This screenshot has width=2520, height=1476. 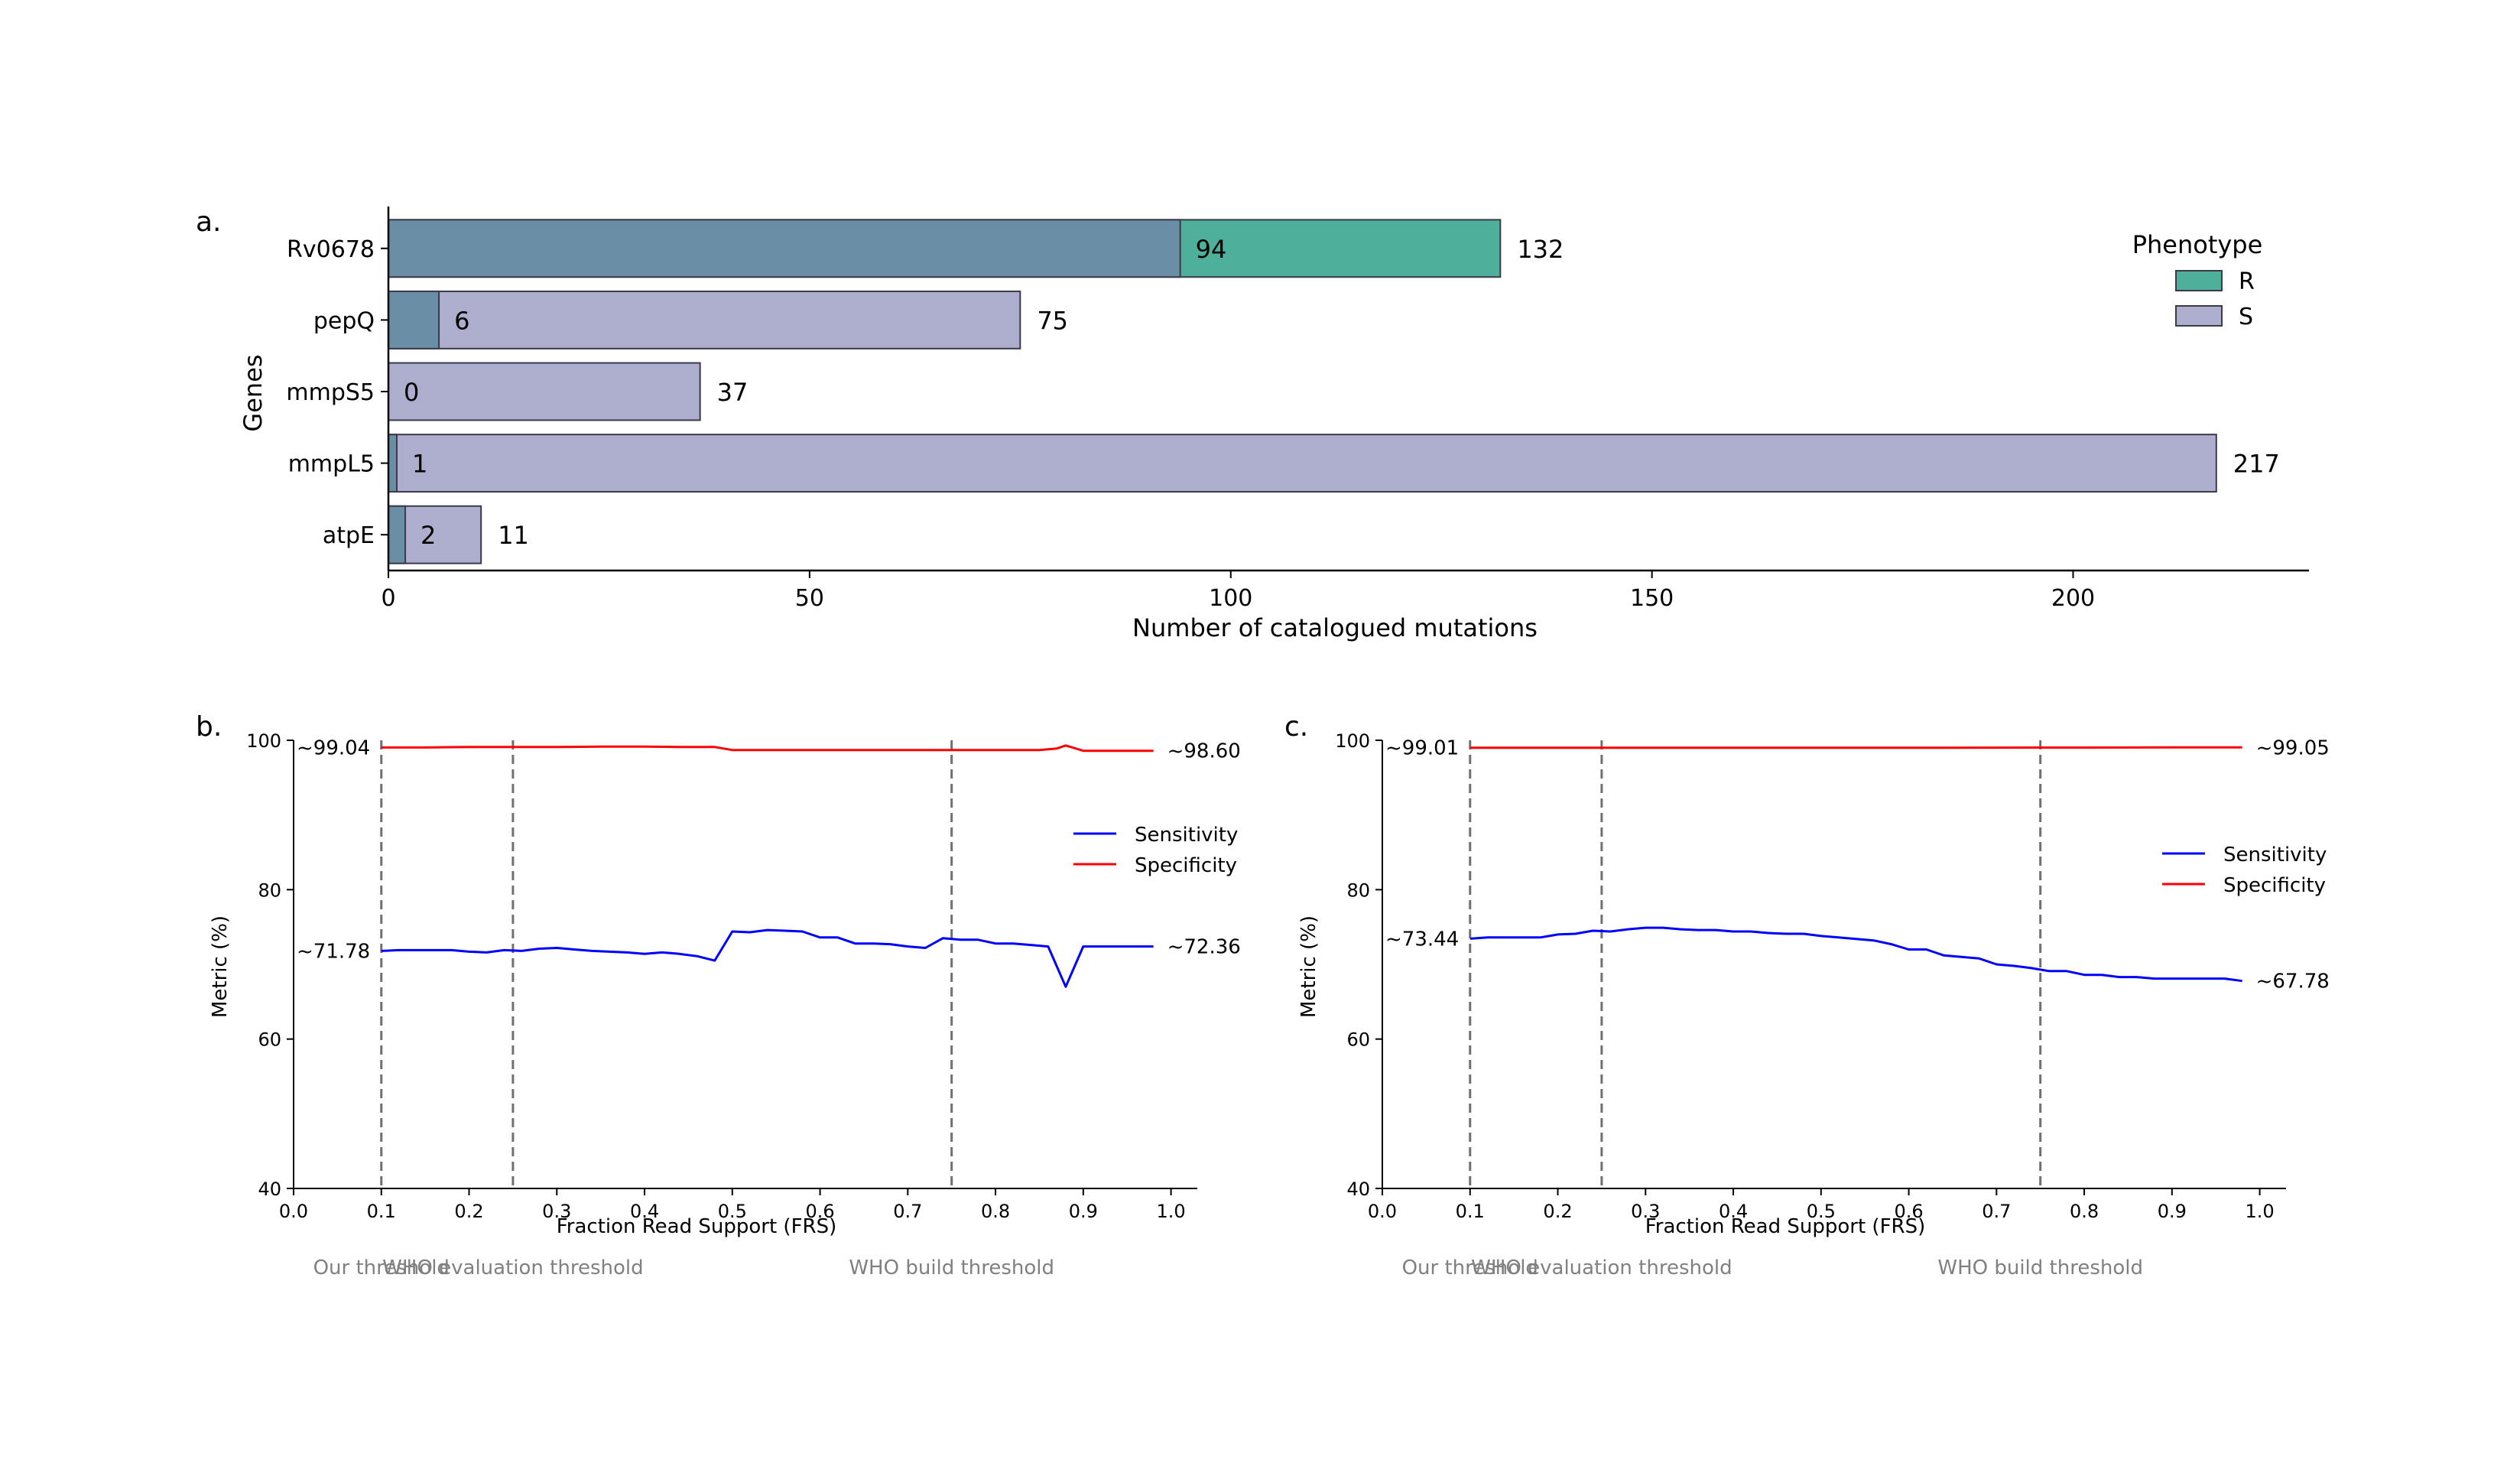 What do you see at coordinates (1296, 727) in the screenshot?
I see `panel-c-label: c.` at bounding box center [1296, 727].